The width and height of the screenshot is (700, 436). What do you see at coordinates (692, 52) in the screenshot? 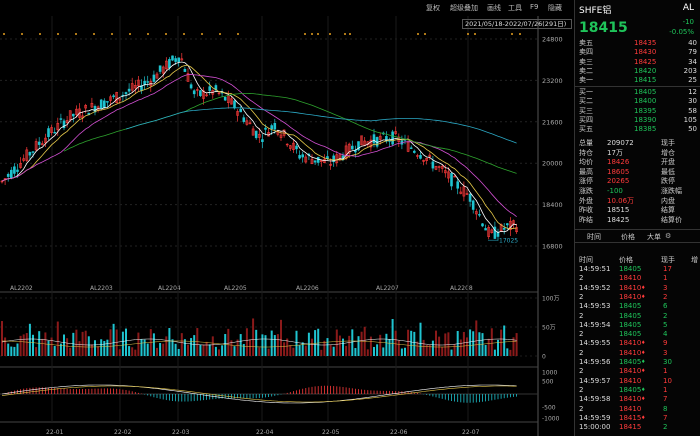
I see `row-volume: 79` at bounding box center [692, 52].